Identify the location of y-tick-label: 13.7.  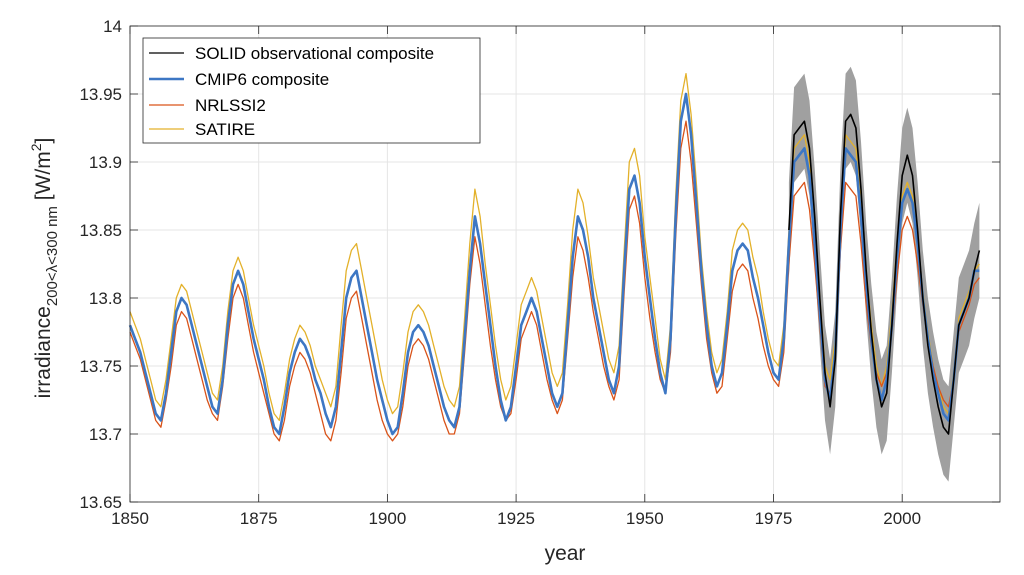
(105, 434).